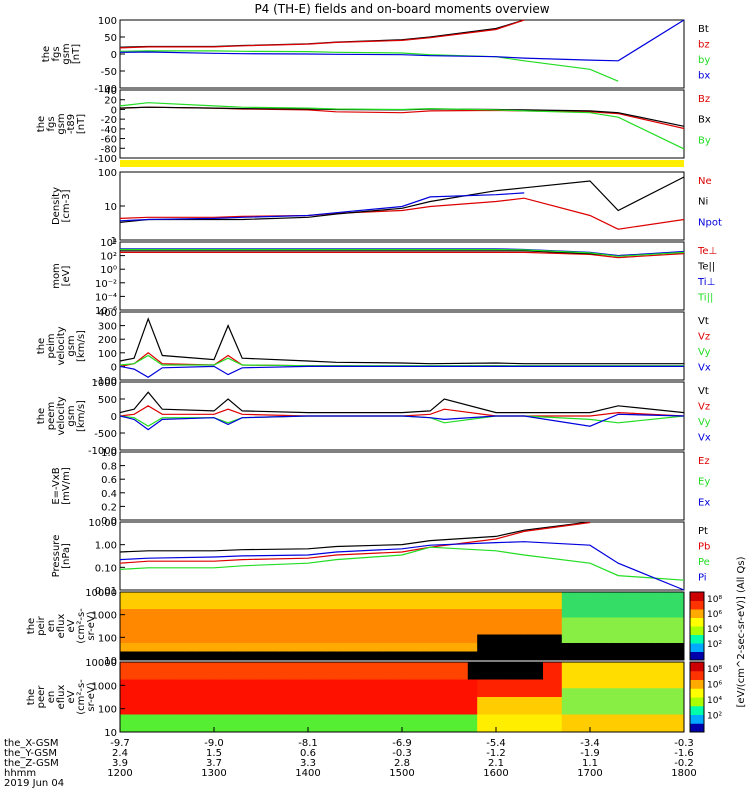 The height and width of the screenshot is (800, 750). Describe the element at coordinates (71, 124) in the screenshot. I see `y-axis-label: -t89` at that location.